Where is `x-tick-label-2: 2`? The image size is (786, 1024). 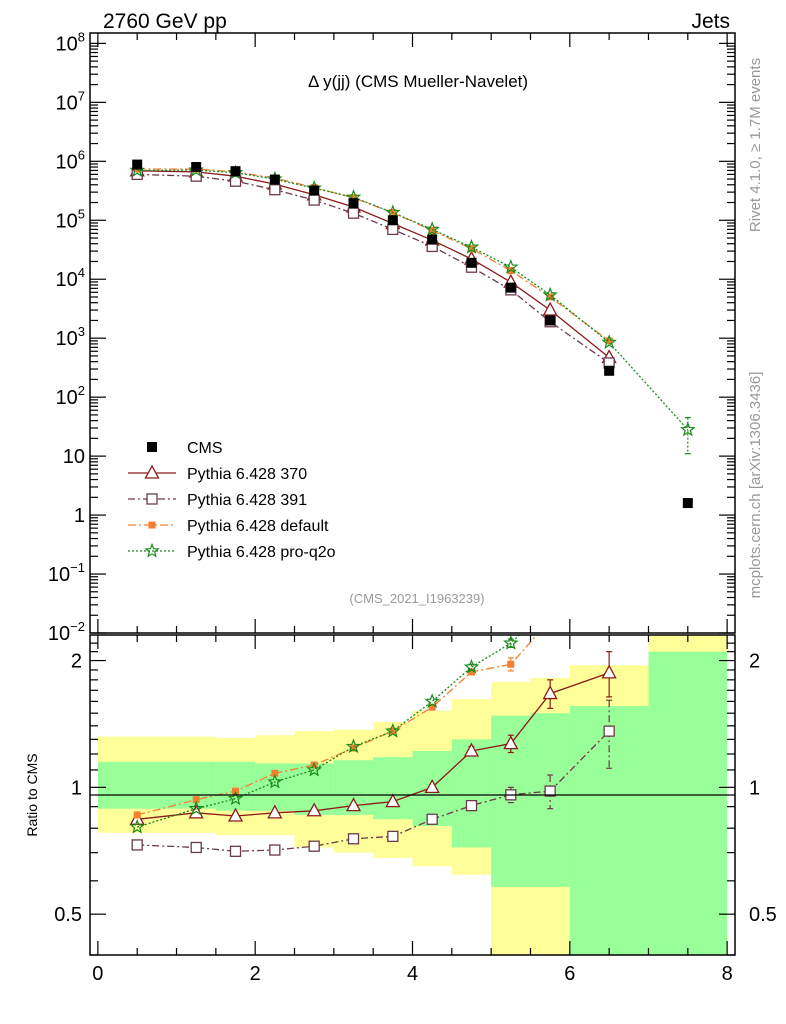
x-tick-label-2: 2 is located at coordinates (255, 974).